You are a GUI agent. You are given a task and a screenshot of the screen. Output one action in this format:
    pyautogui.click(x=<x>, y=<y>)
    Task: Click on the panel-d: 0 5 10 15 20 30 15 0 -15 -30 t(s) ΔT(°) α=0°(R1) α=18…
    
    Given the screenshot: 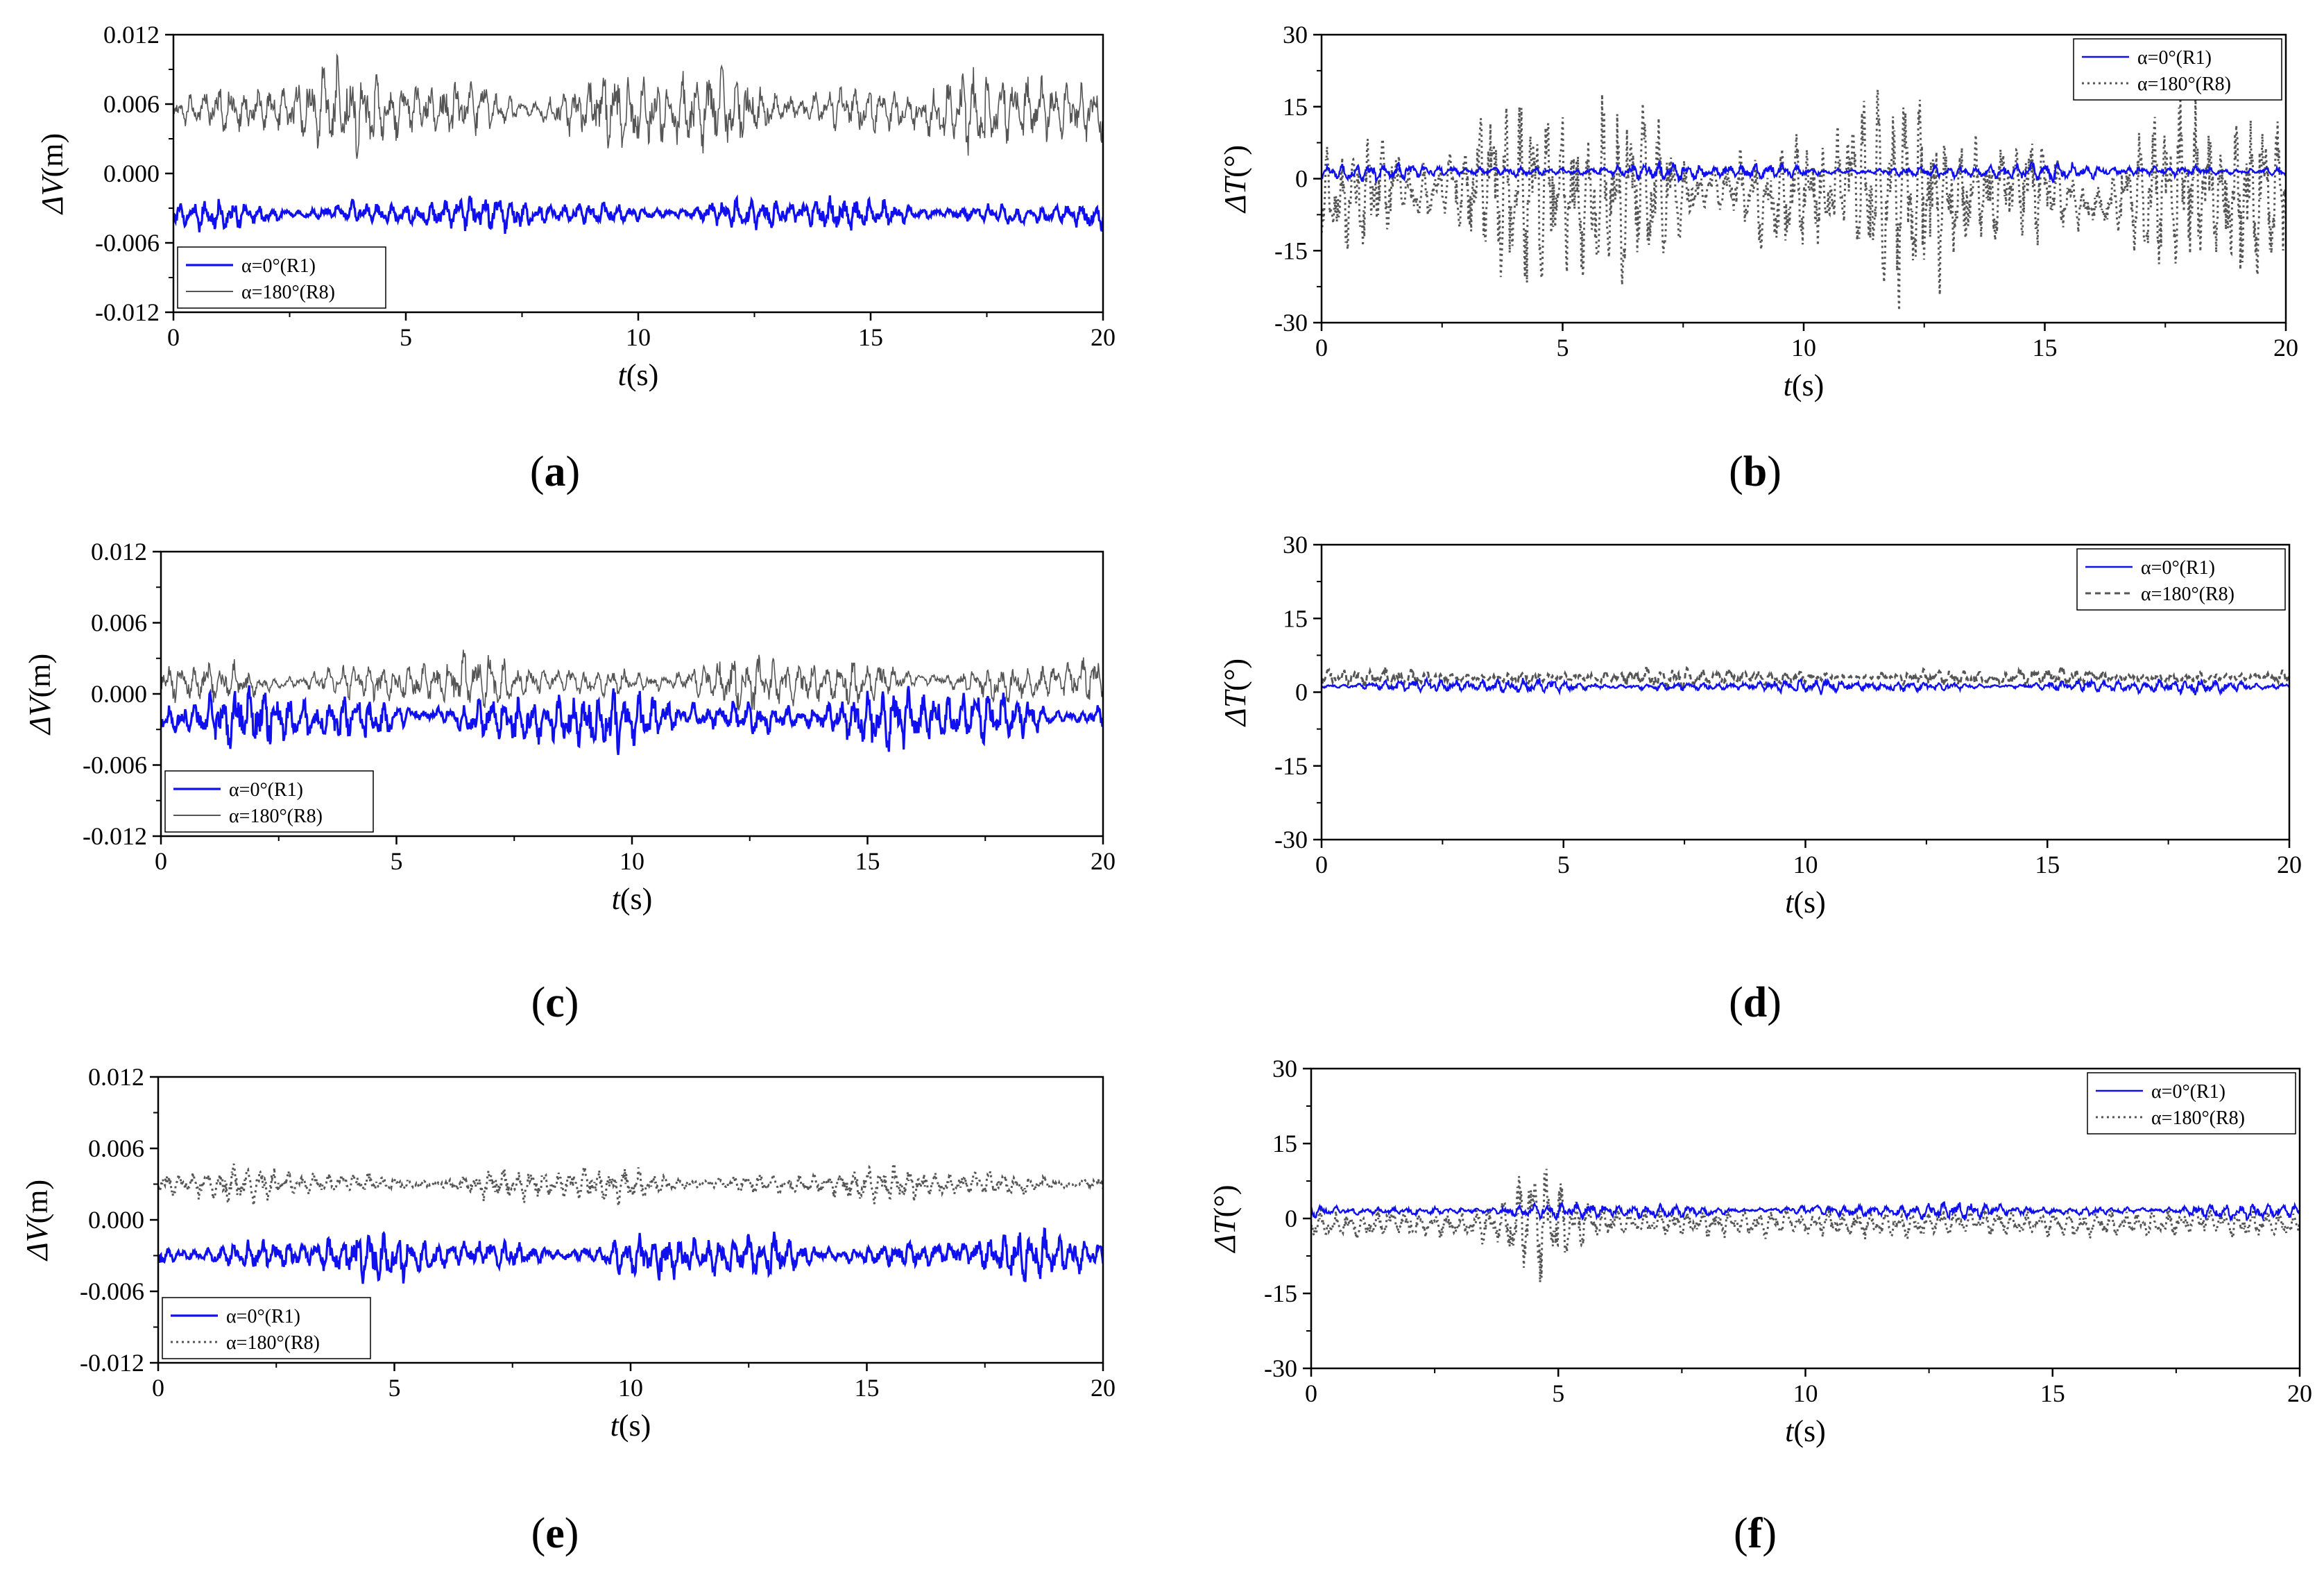 What is the action you would take?
    pyautogui.click(x=1760, y=778)
    